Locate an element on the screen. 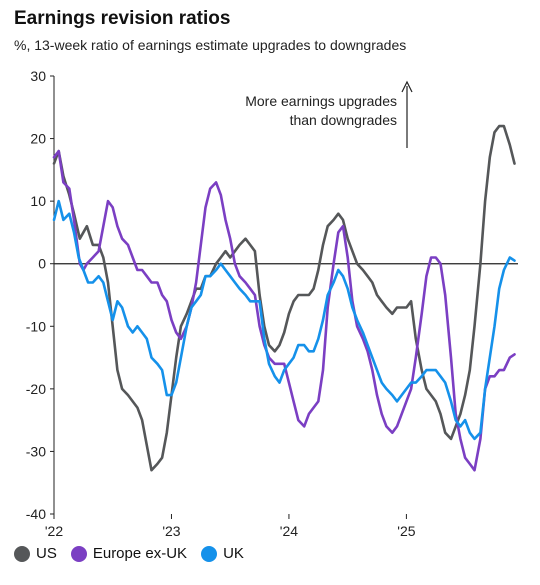 This screenshot has width=540, height=585. x-tick-label: '23 is located at coordinates (171, 531).